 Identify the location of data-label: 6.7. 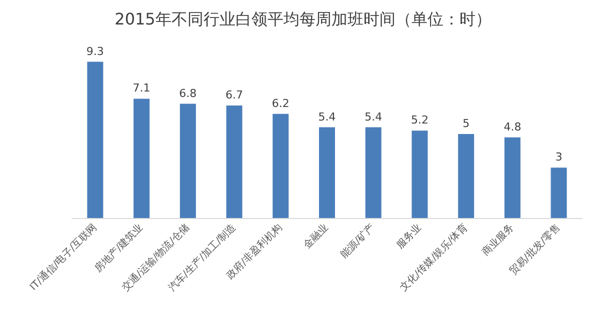
(235, 95).